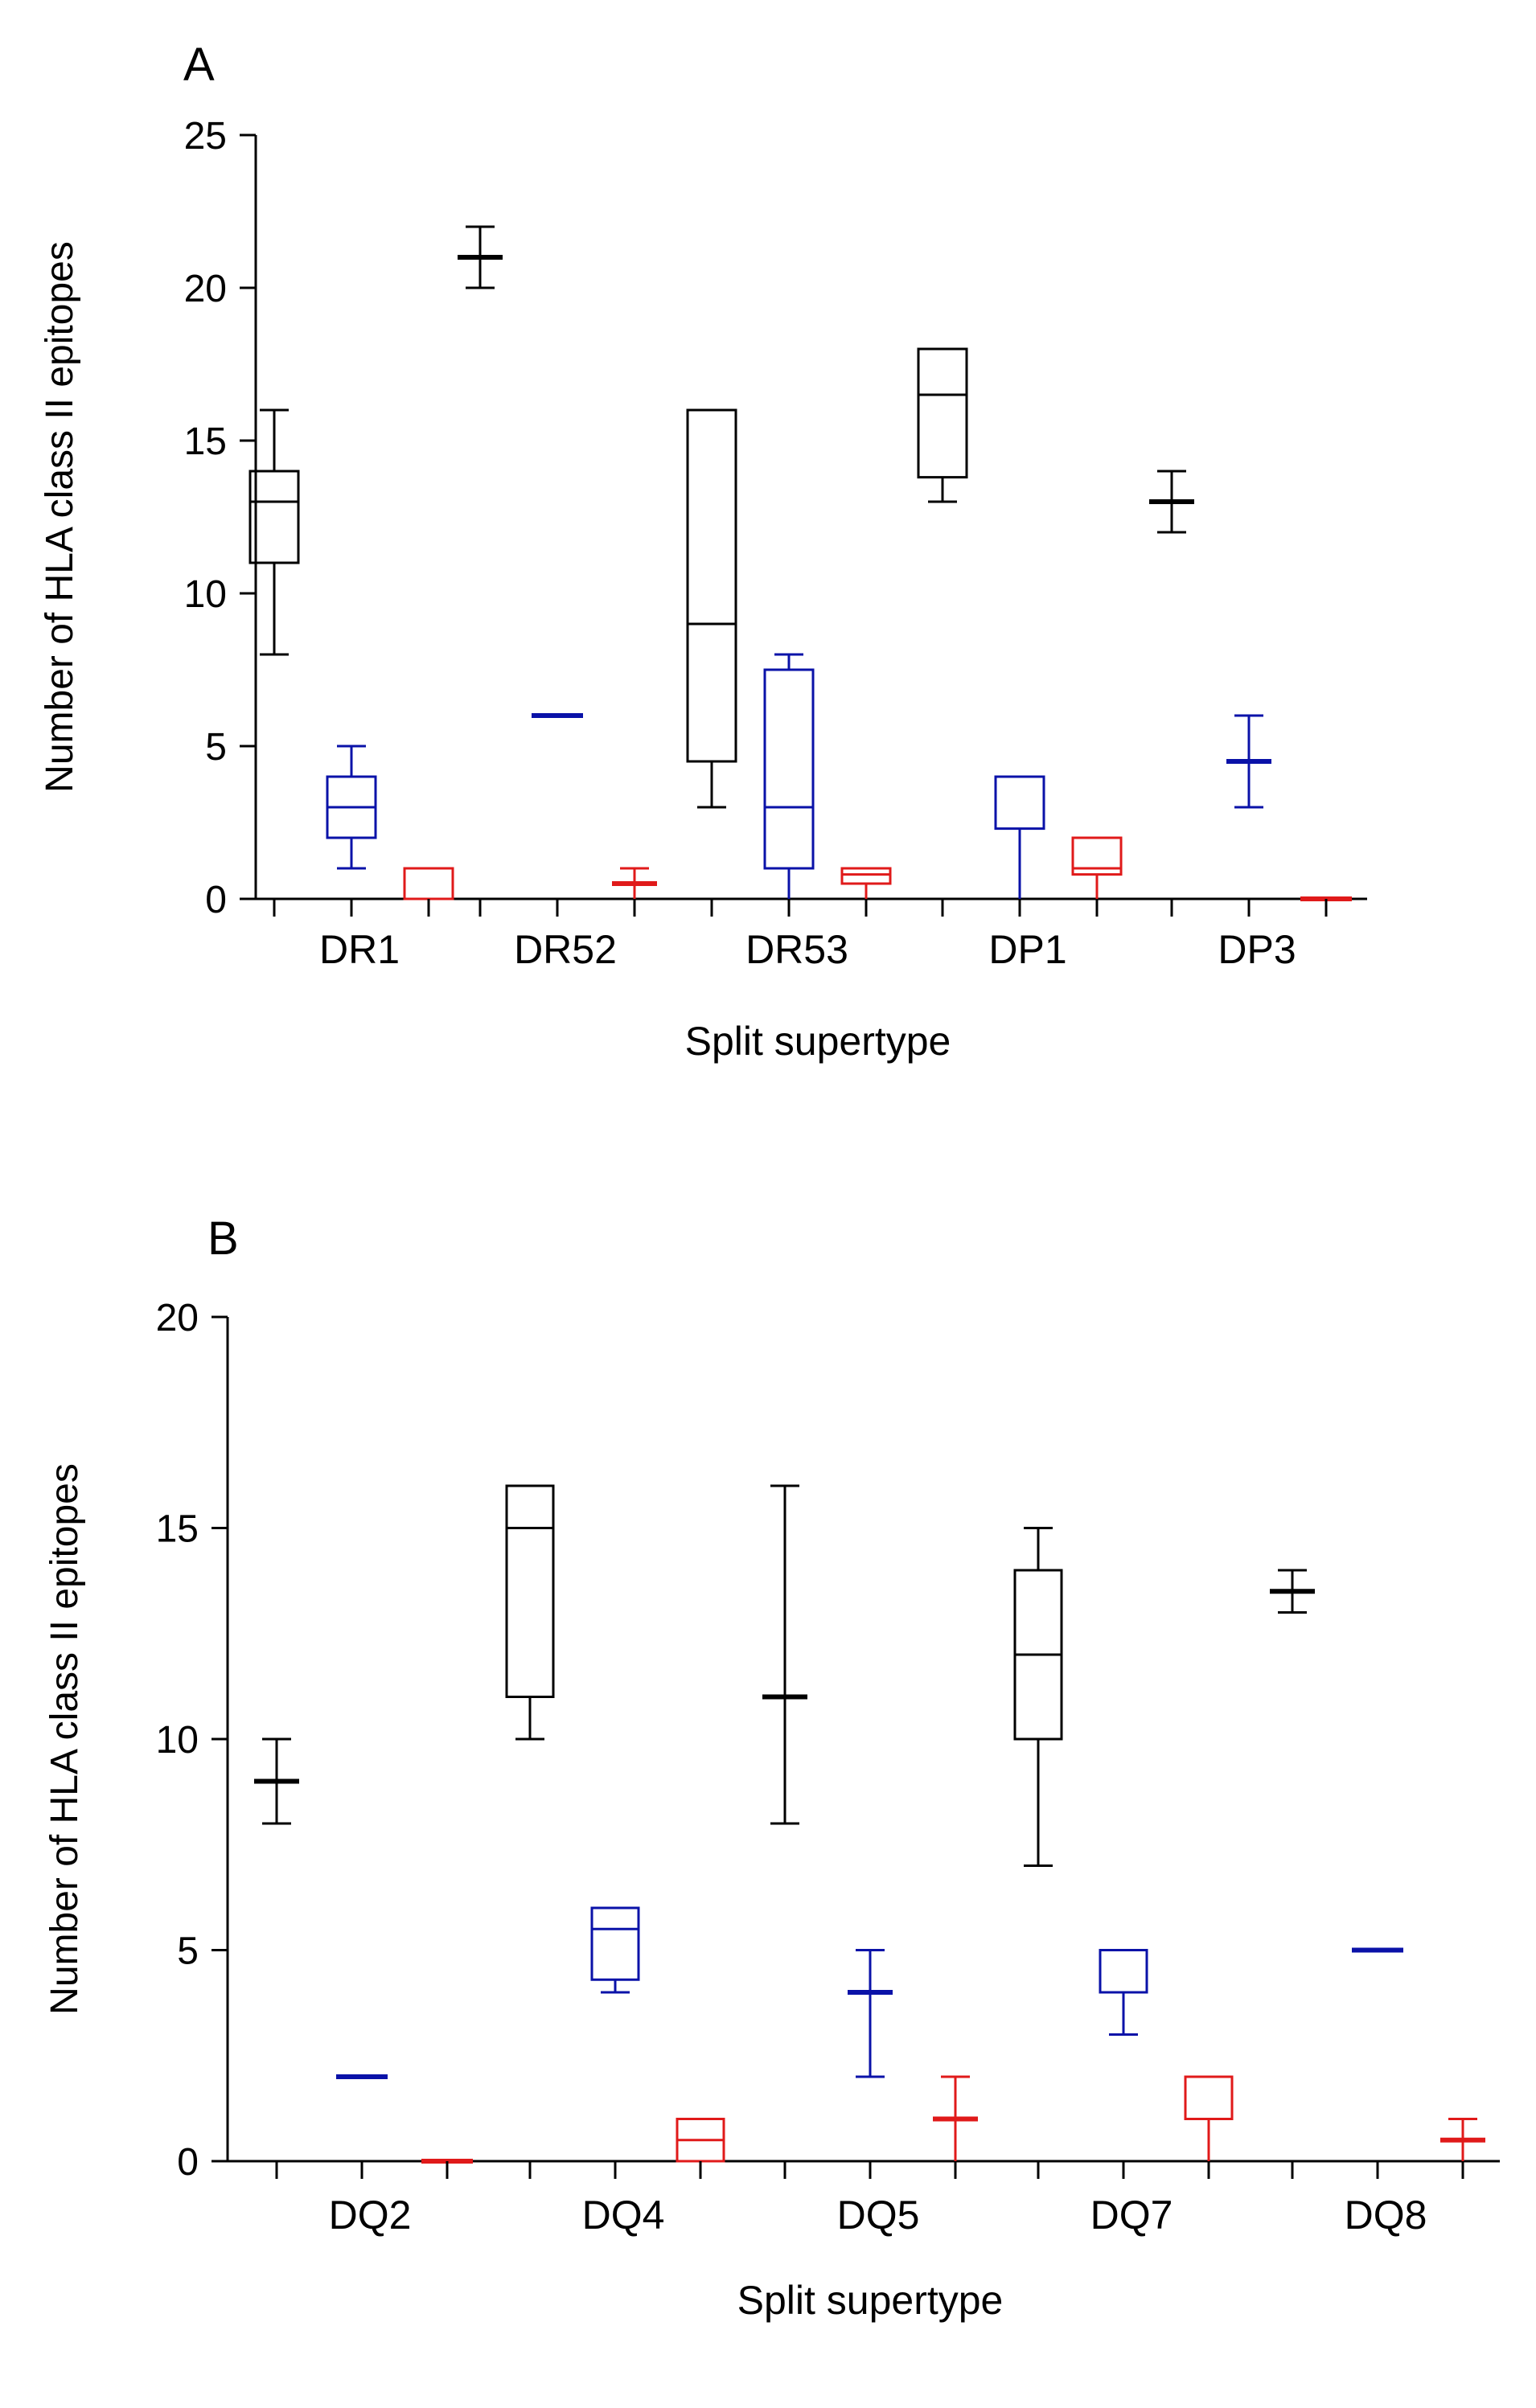  I want to click on box-red-dr53, so click(866, 883).